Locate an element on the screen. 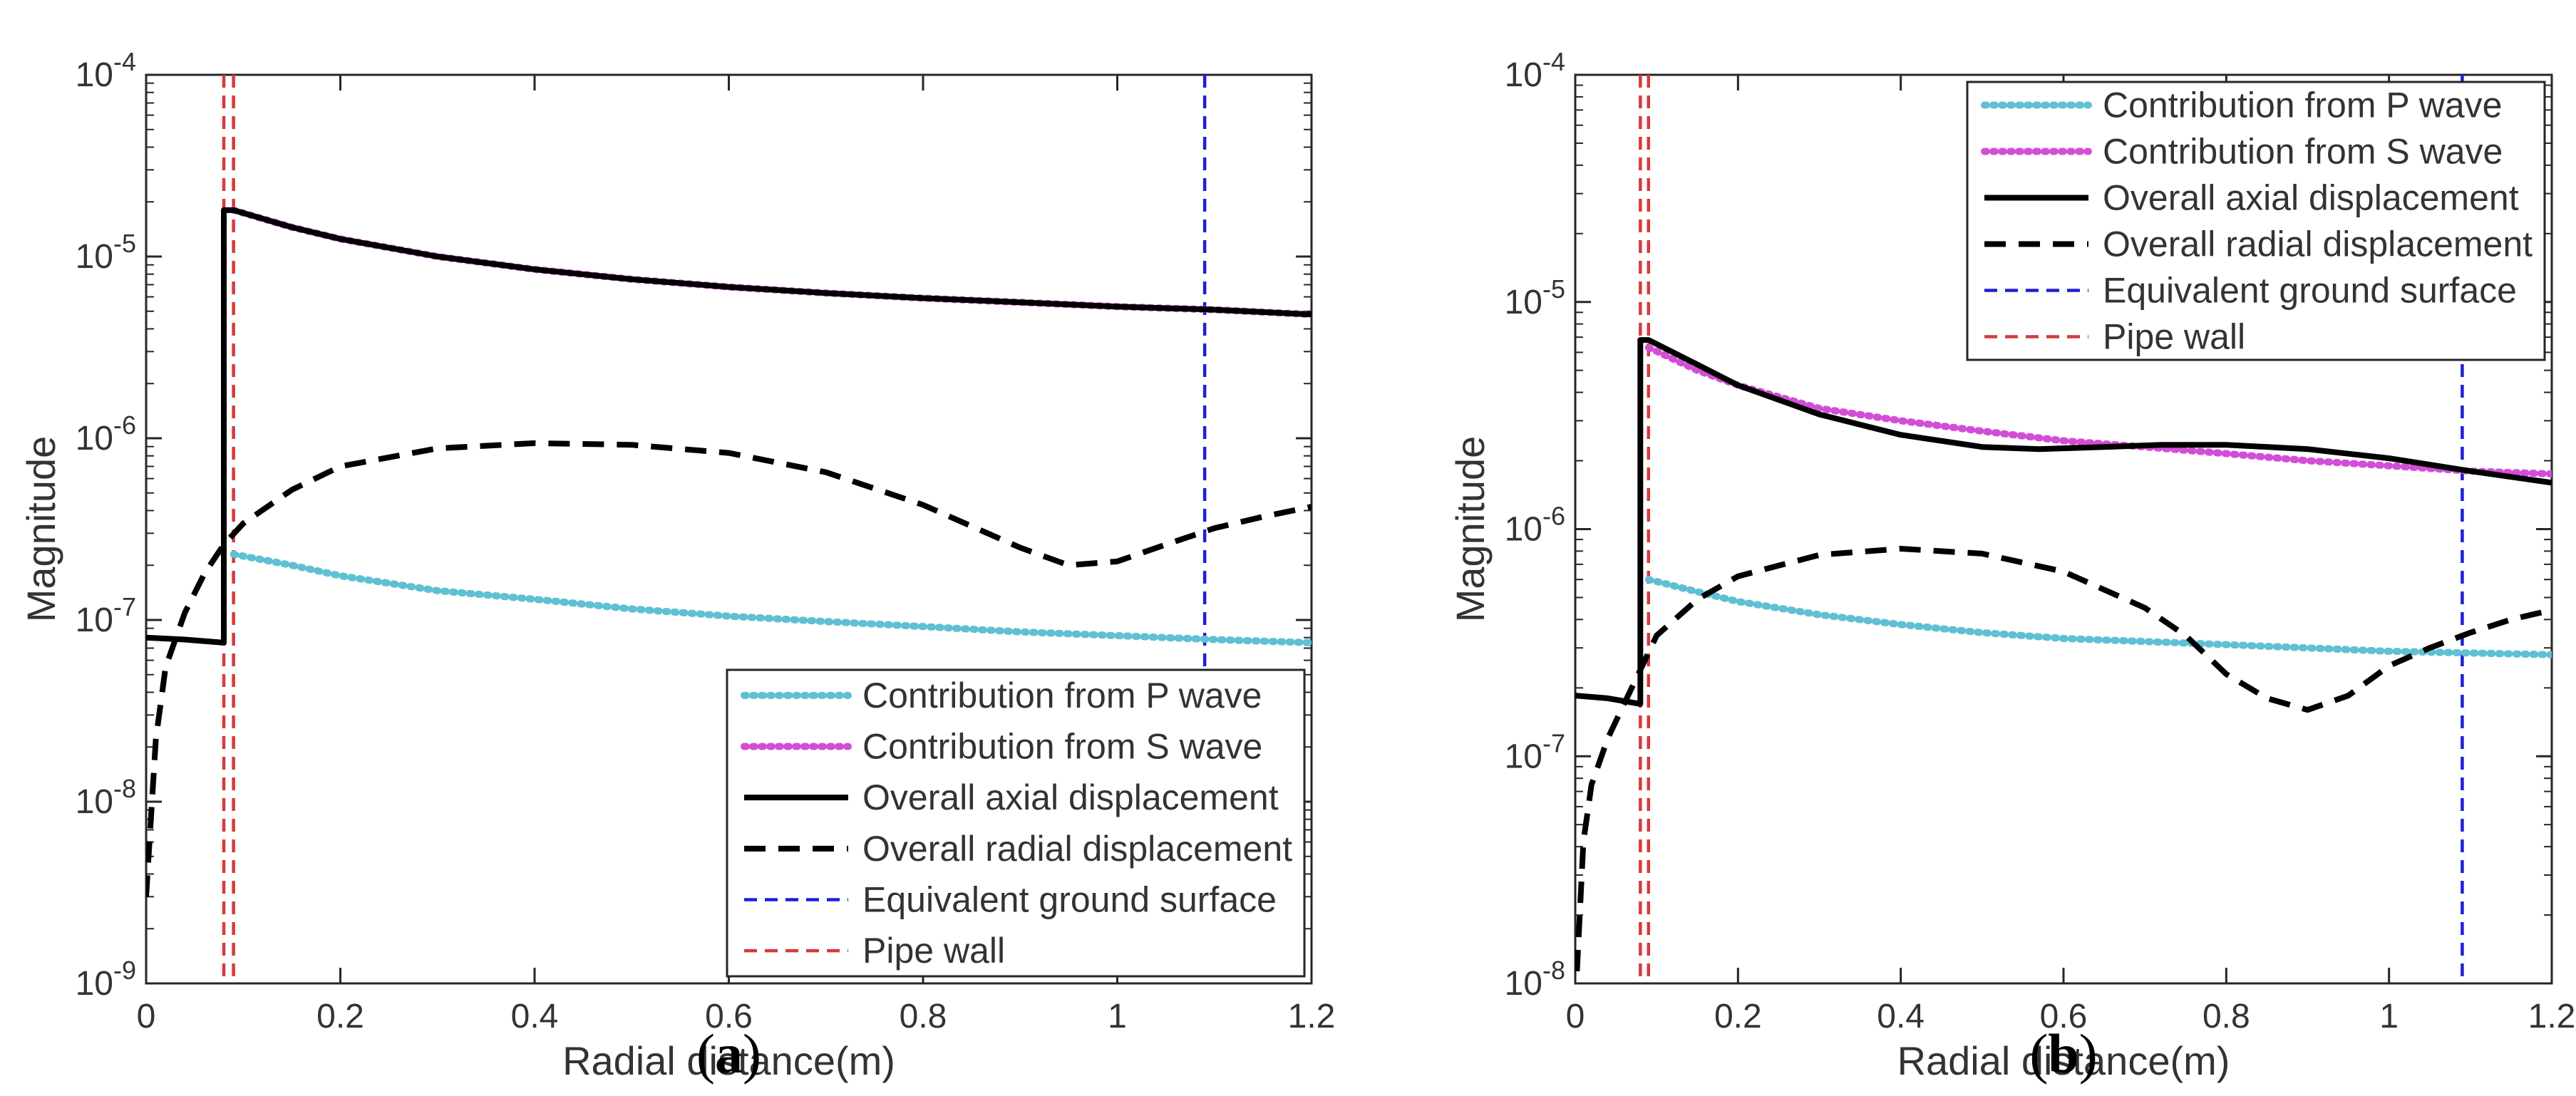  y-tick-label: 10⁻⁹ is located at coordinates (106, 979).